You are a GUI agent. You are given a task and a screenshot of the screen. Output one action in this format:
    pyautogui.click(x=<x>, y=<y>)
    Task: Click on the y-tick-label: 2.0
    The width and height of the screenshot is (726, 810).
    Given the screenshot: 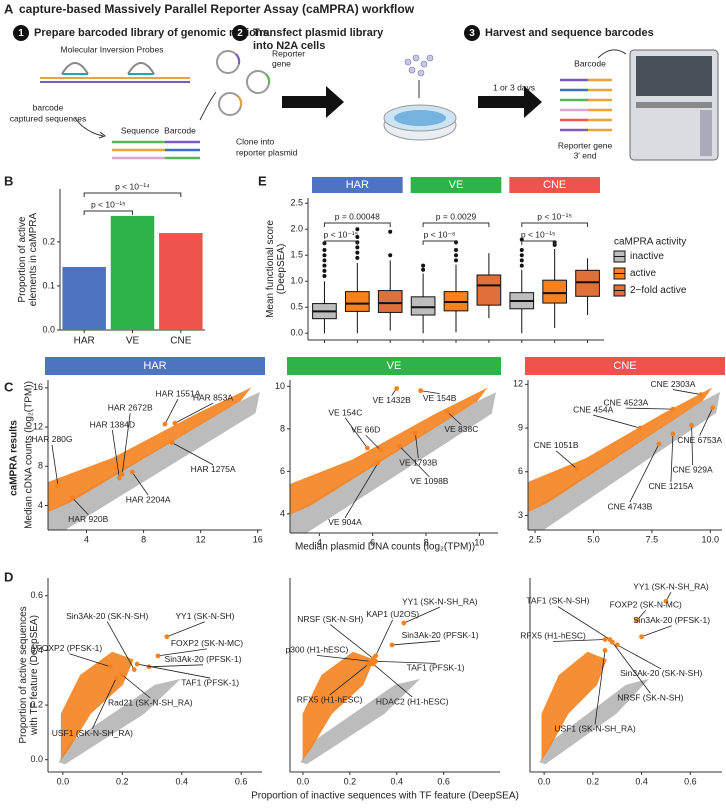 What is the action you would take?
    pyautogui.click(x=296, y=229)
    